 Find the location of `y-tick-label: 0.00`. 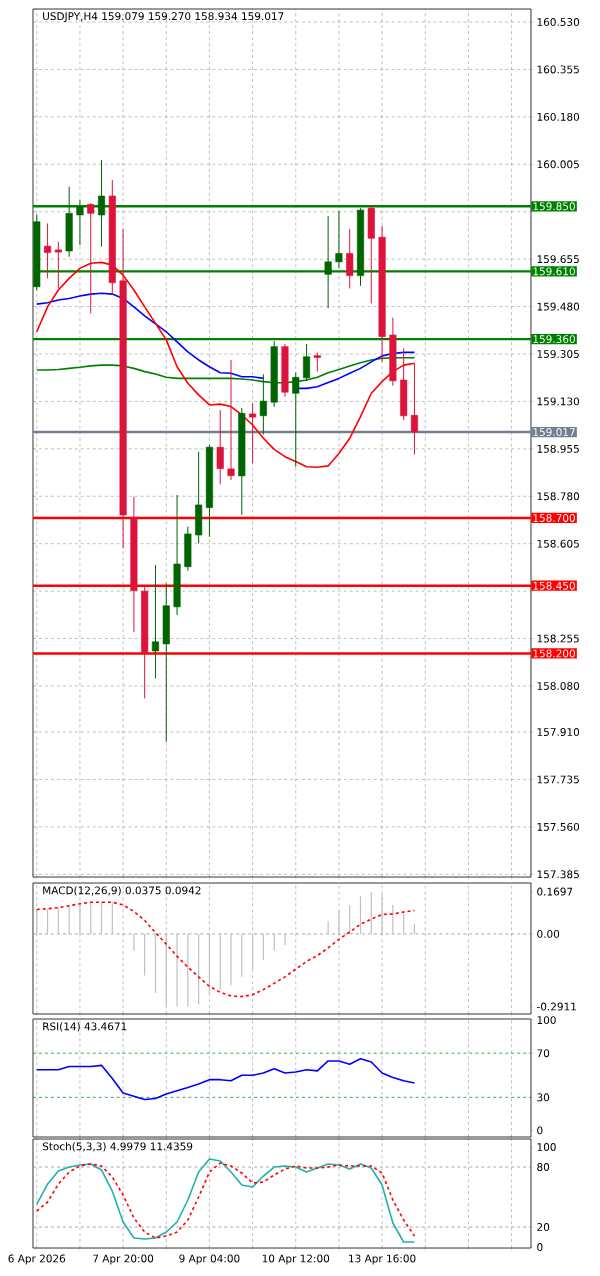

y-tick-label: 0.00 is located at coordinates (548, 933).